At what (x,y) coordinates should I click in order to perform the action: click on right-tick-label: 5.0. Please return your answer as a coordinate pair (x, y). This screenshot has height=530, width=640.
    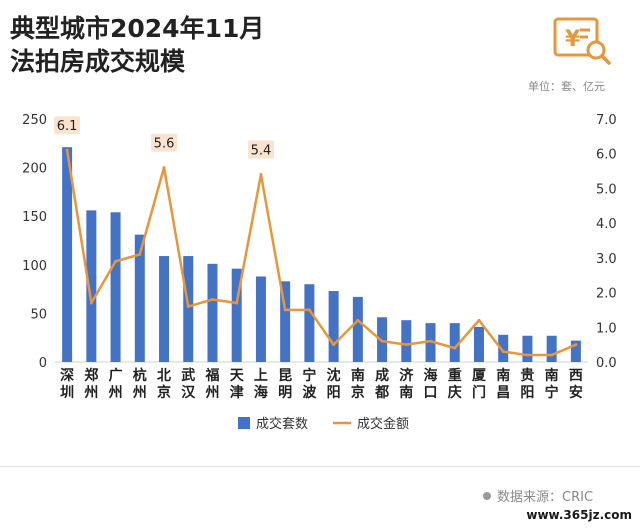
    Looking at the image, I should click on (606, 189).